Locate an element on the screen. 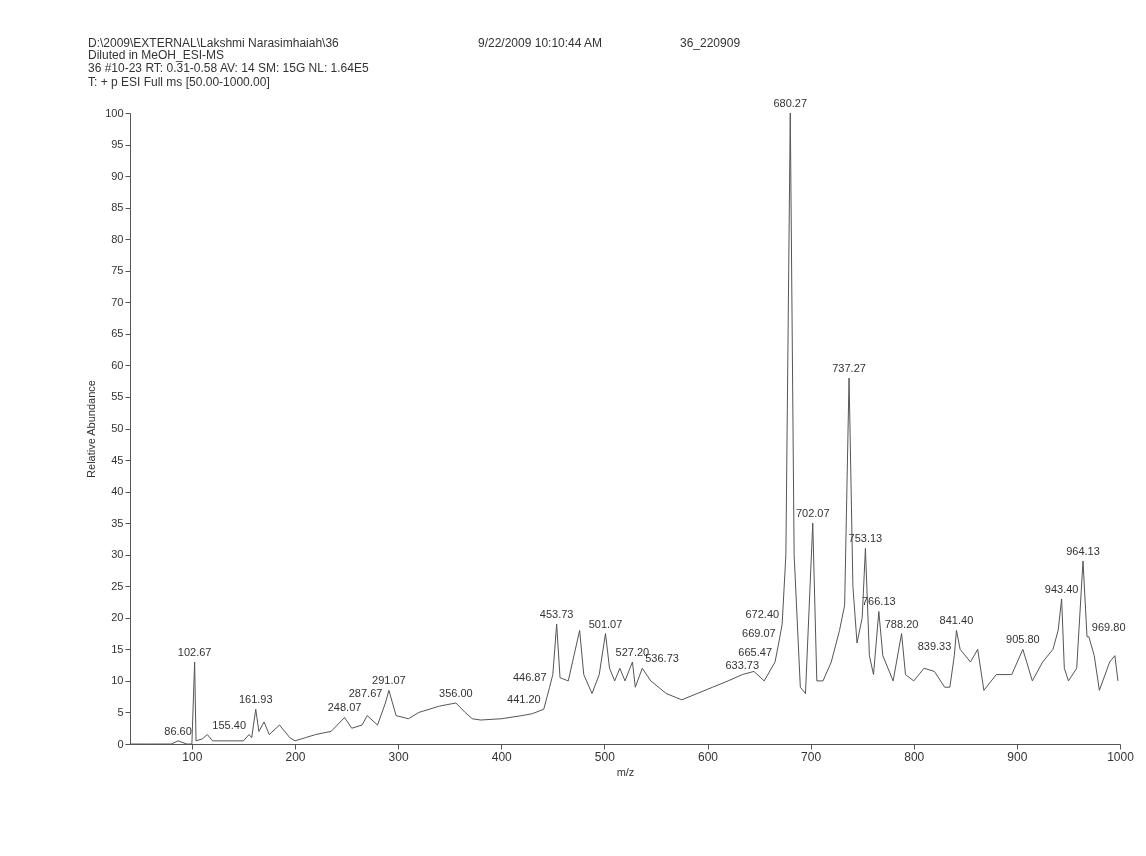  text: 9/22/2009 10:10:44 AM is located at coordinates (540, 43).